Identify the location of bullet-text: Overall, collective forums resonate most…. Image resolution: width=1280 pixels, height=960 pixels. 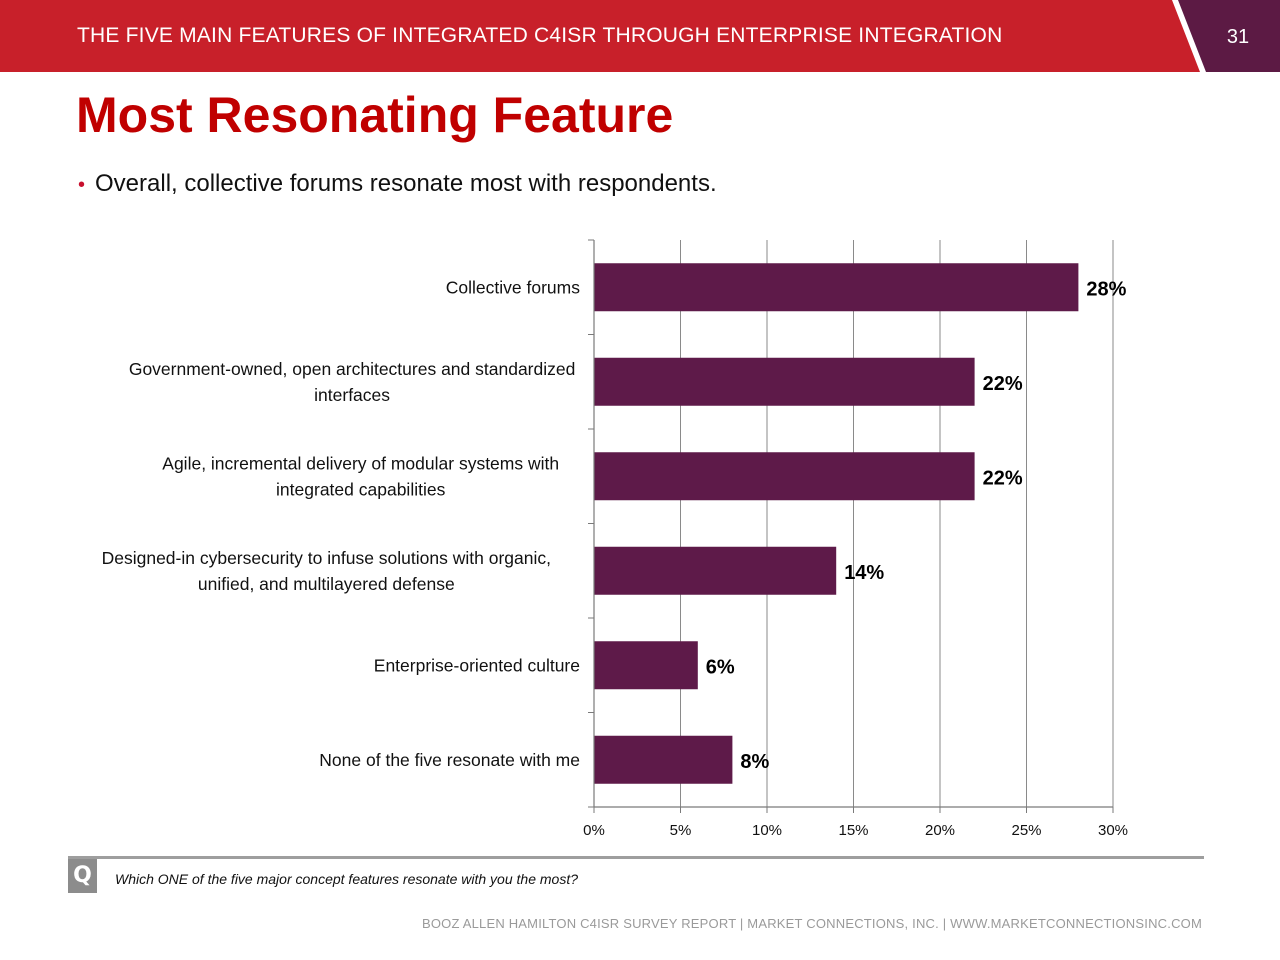
(406, 183).